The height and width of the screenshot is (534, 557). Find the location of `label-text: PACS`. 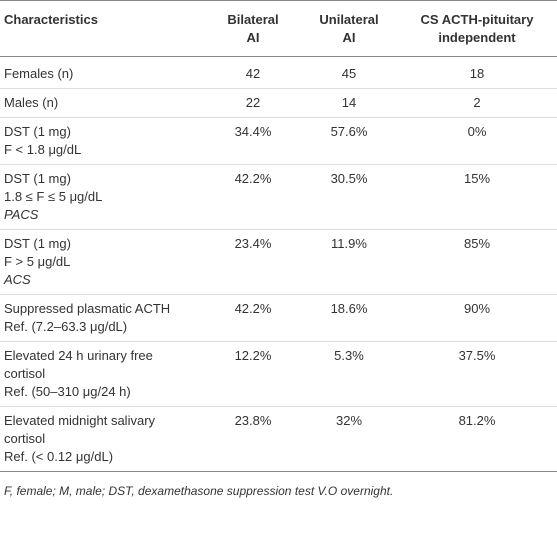

label-text: PACS is located at coordinates (21, 214).